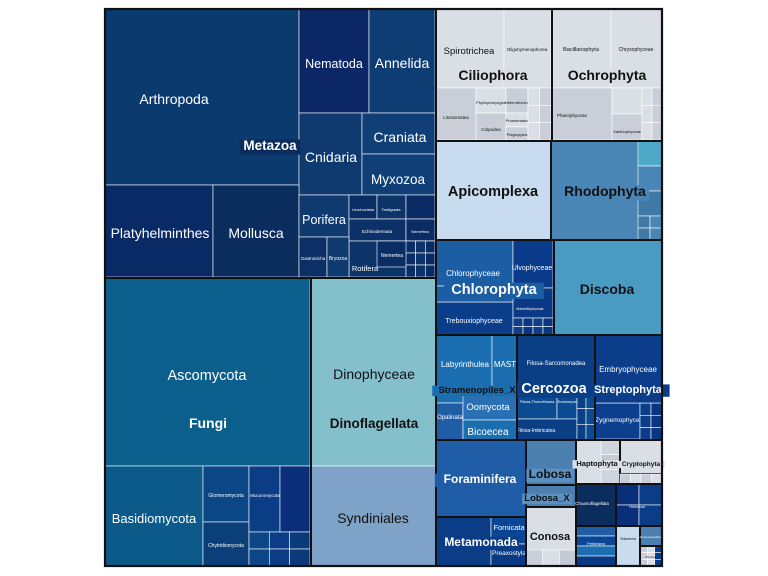 Image resolution: width=768 pixels, height=576 pixels. Describe the element at coordinates (605, 193) in the screenshot. I see `group-label-rhodophyta-label-bg` at that location.